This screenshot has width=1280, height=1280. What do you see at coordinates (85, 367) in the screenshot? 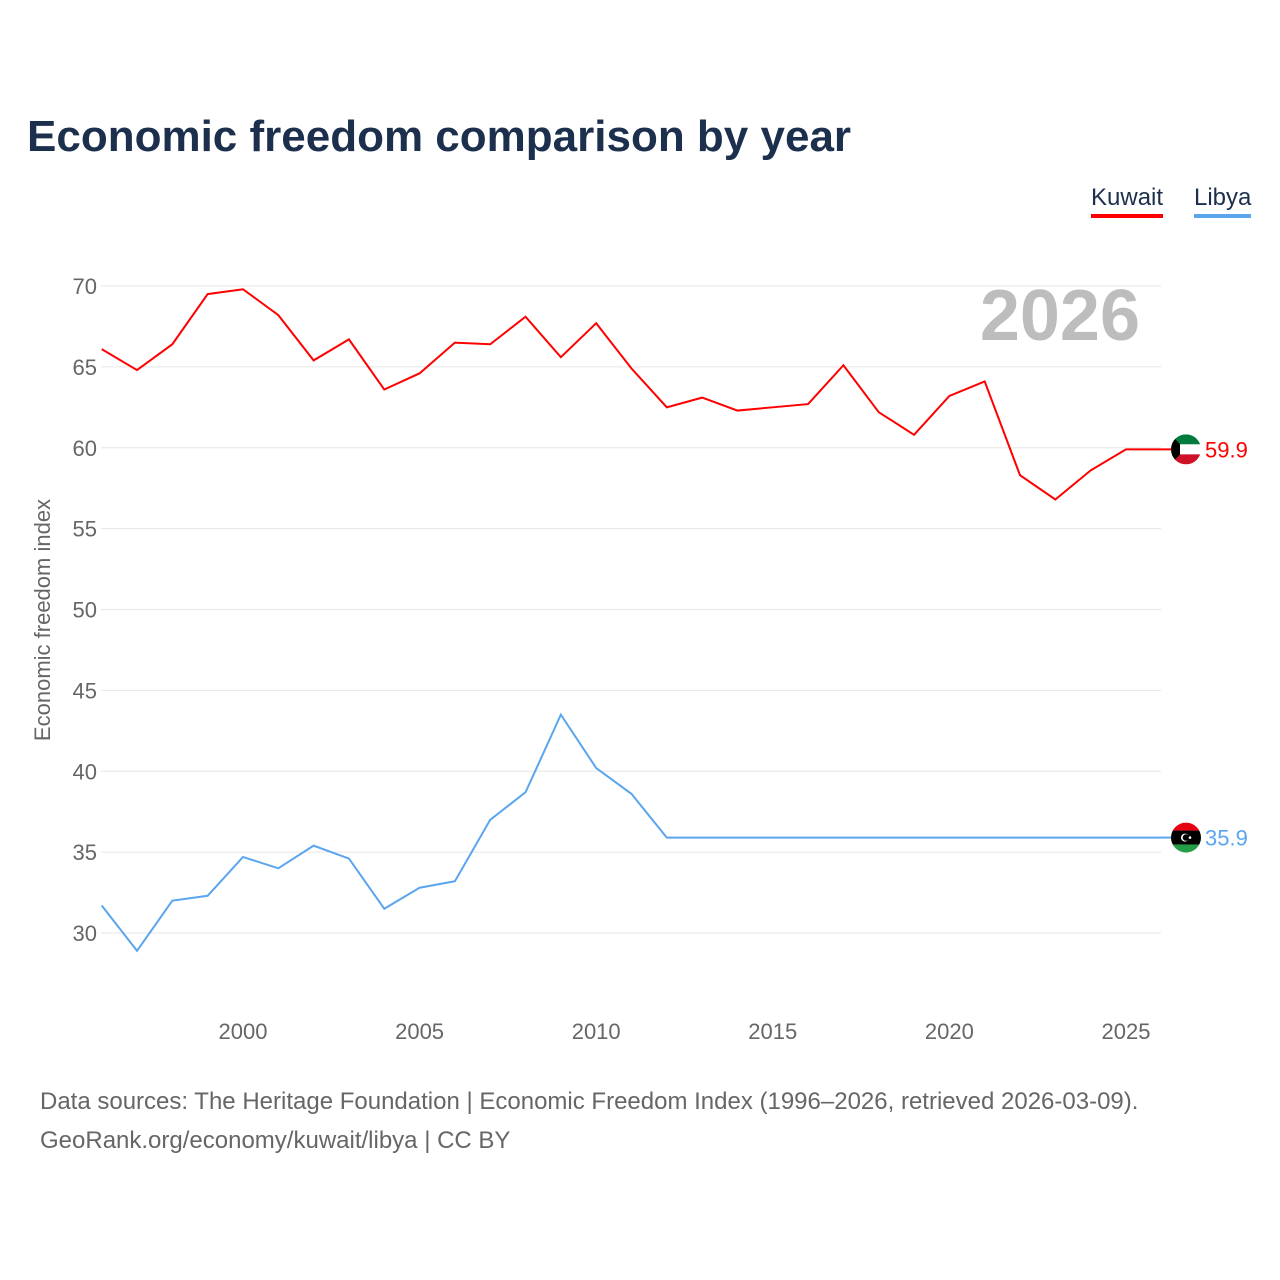
I see `y-tick-label: 65` at bounding box center [85, 367].